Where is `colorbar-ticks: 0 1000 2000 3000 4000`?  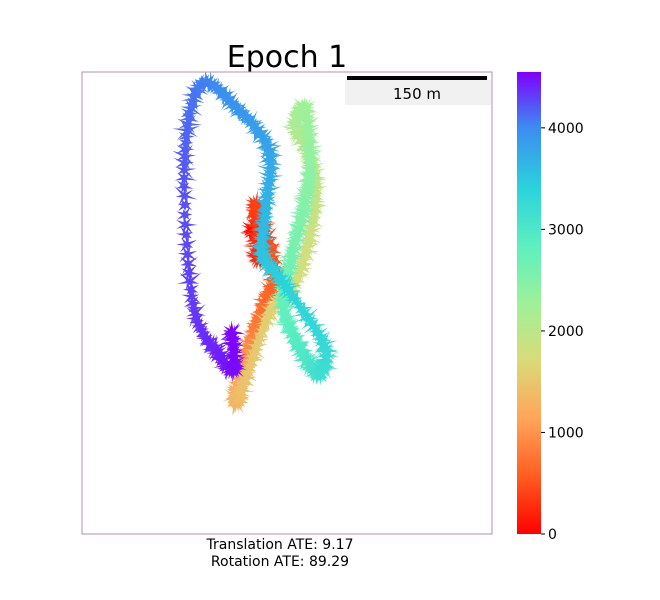 colorbar-ticks: 0 1000 2000 3000 4000 is located at coordinates (562, 332).